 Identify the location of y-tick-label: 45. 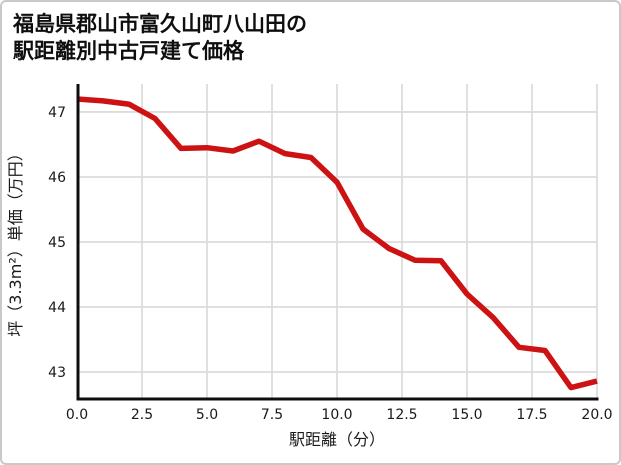
(57, 243).